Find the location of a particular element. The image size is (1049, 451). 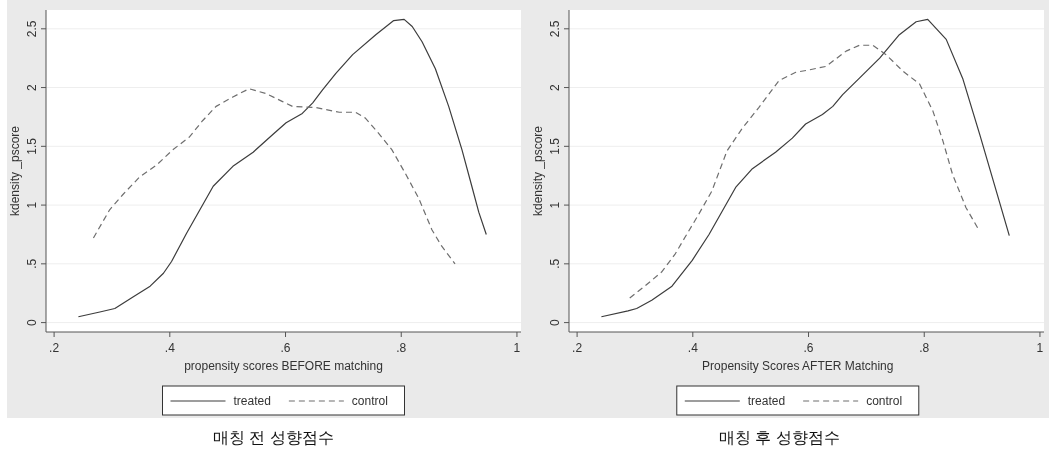

x-axis-title: propensity scores BEFORE matching is located at coordinates (283, 366).